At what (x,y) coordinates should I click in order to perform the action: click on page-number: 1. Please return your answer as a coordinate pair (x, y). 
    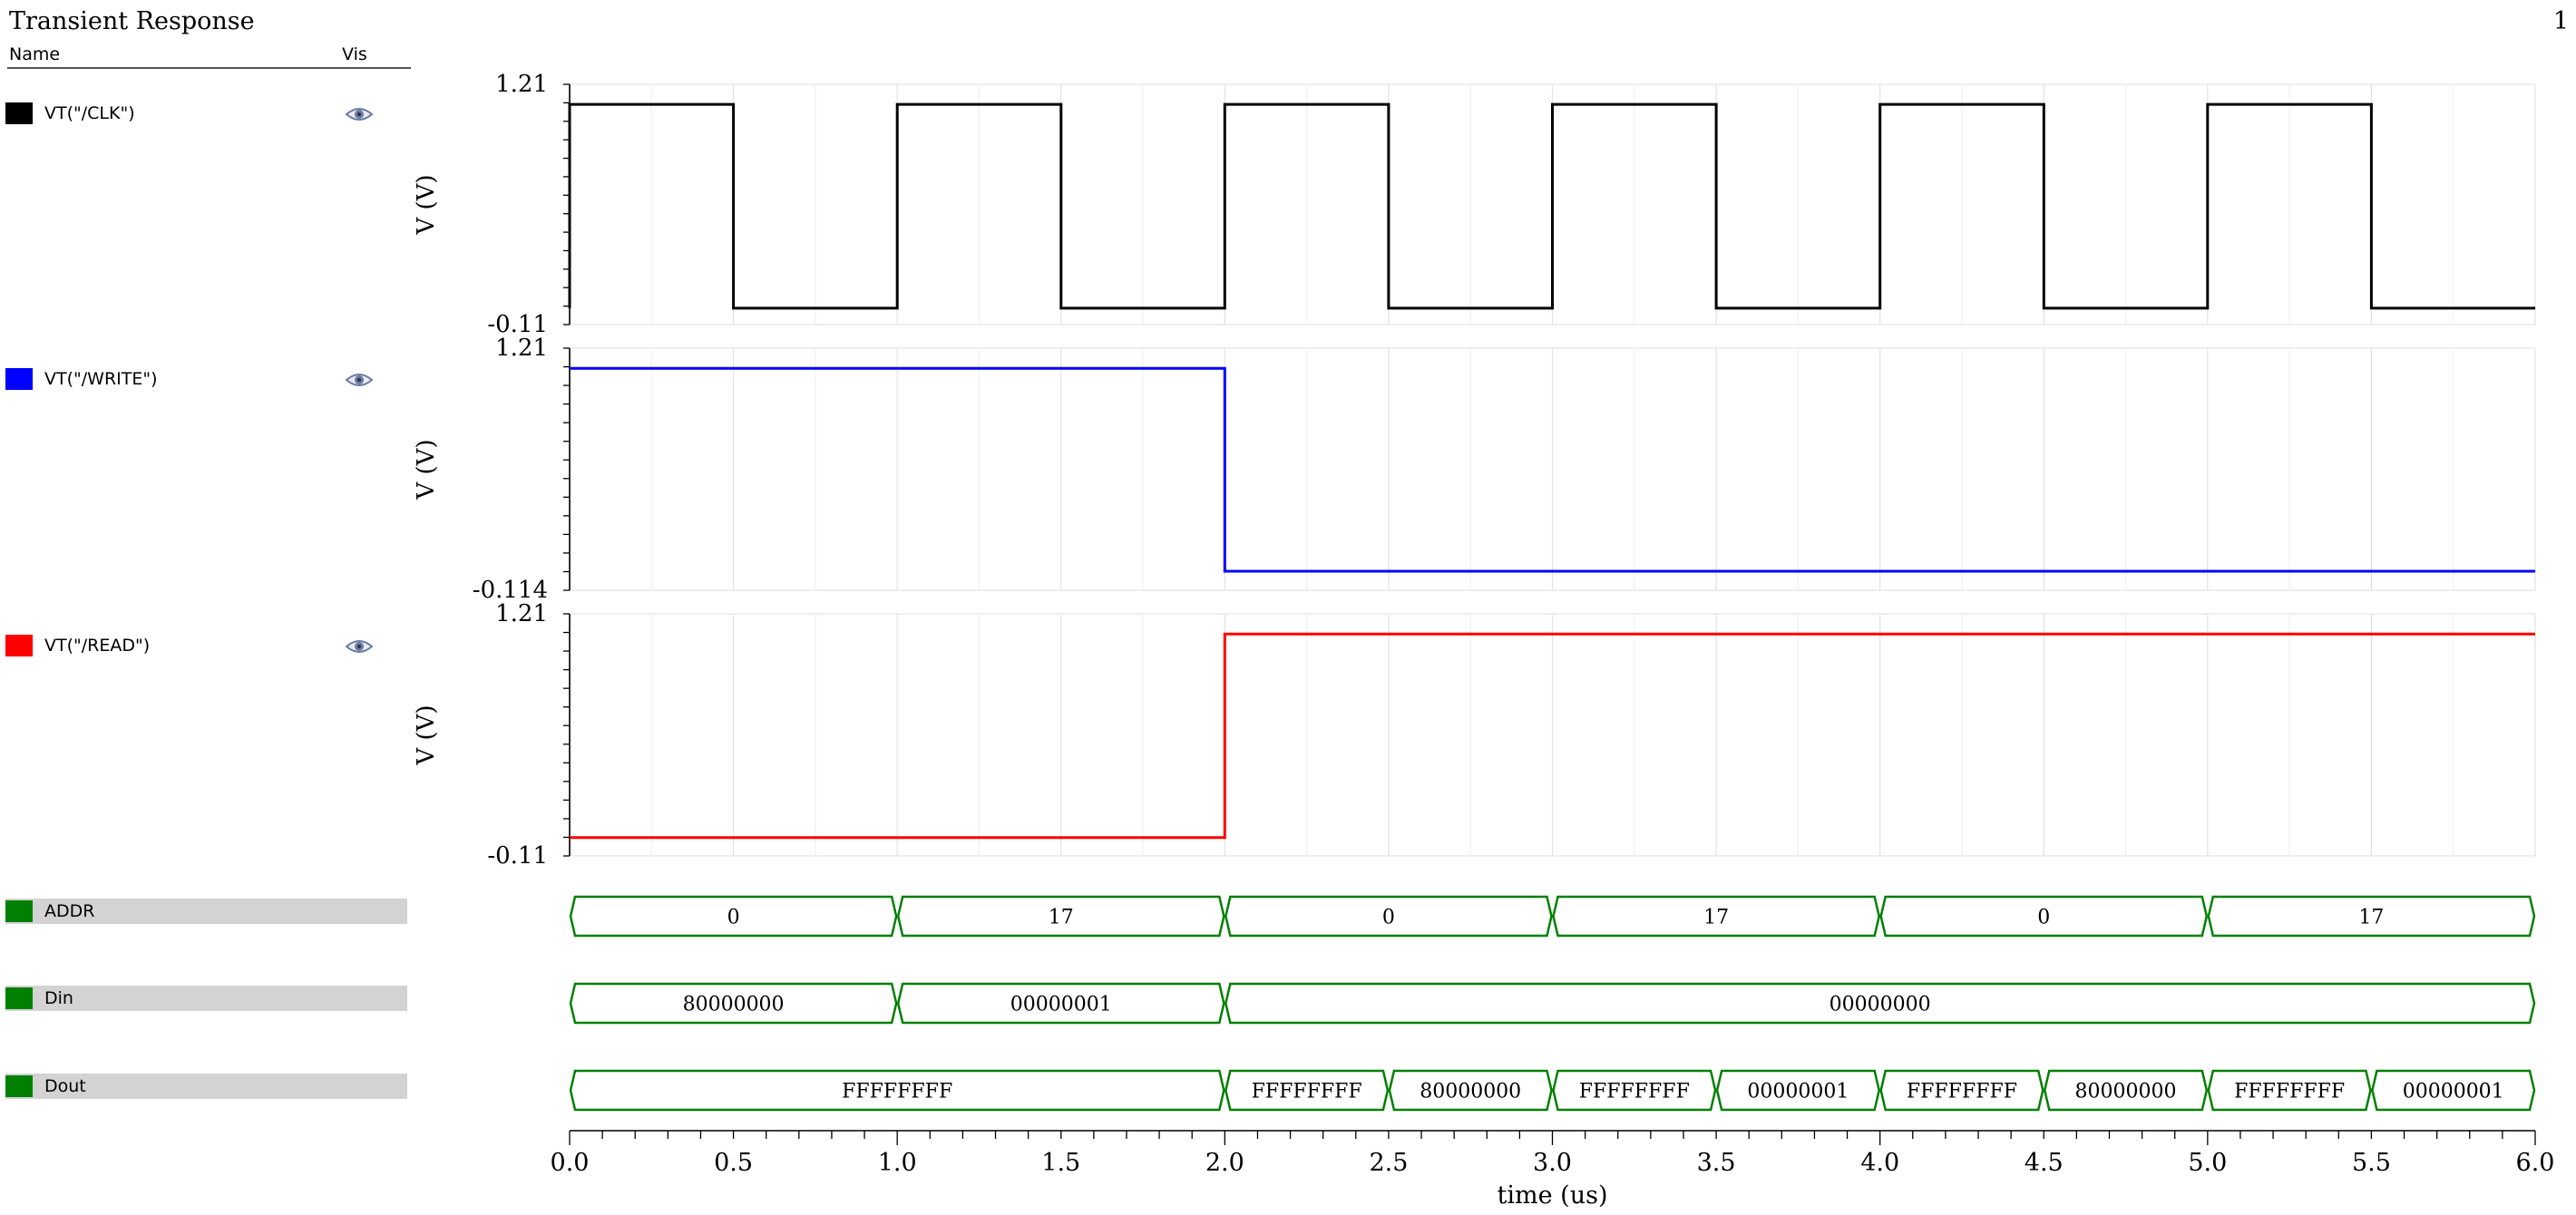
    Looking at the image, I should click on (2560, 21).